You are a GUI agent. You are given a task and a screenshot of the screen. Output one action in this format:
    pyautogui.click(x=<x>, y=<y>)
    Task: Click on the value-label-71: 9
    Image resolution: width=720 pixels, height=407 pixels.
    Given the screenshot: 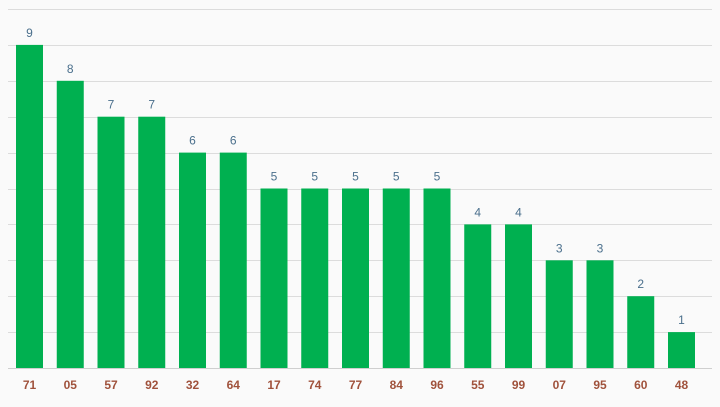 What is the action you would take?
    pyautogui.click(x=29, y=33)
    